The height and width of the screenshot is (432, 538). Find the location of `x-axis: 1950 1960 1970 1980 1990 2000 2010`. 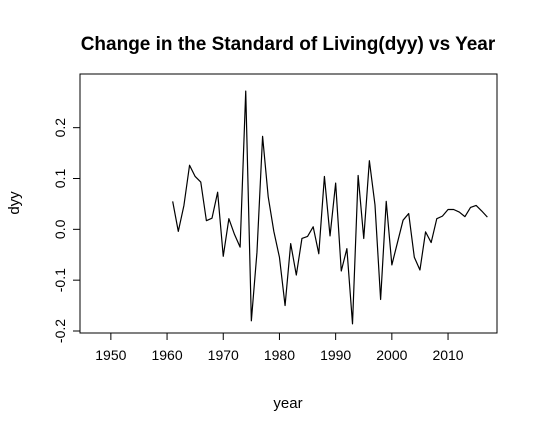

x-axis: 1950 1960 1970 1980 1990 2000 2010 is located at coordinates (279, 347).